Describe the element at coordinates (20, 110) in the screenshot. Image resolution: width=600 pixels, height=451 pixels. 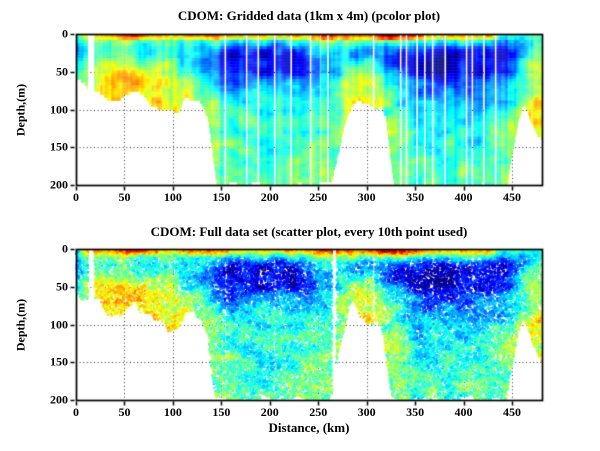
I see `pcolor-y-axis-label: Depth,(m)` at that location.